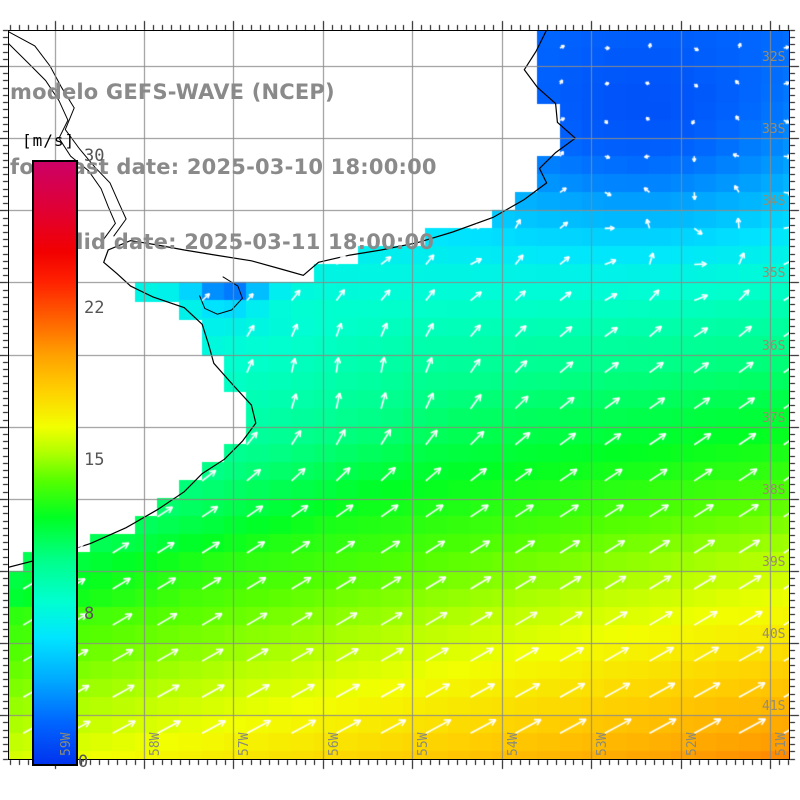 This screenshot has width=800, height=800. I want to click on colorbar, so click(55, 463).